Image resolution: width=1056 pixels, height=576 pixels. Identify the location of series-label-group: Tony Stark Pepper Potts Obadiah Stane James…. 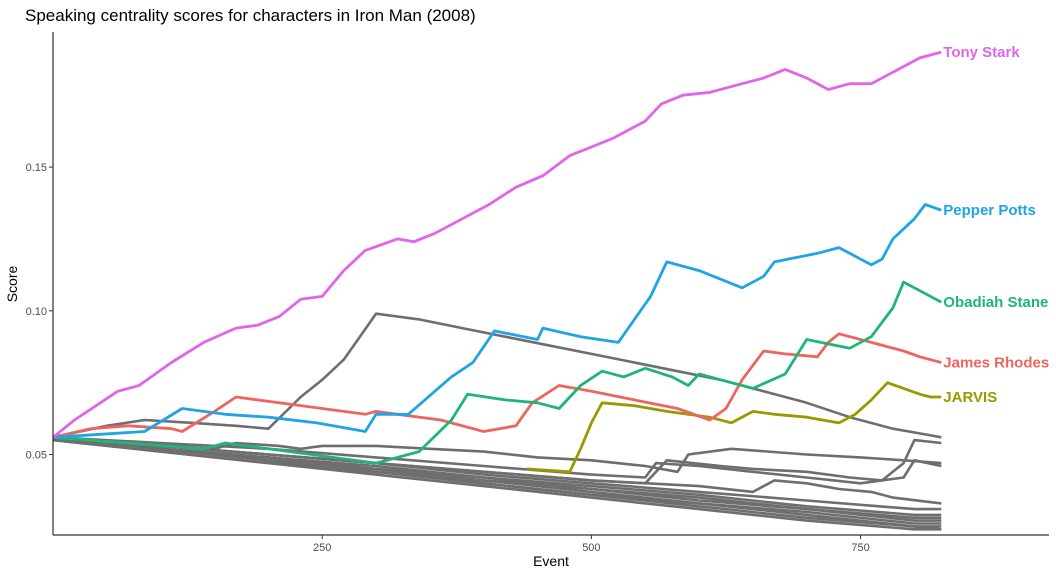
(996, 225).